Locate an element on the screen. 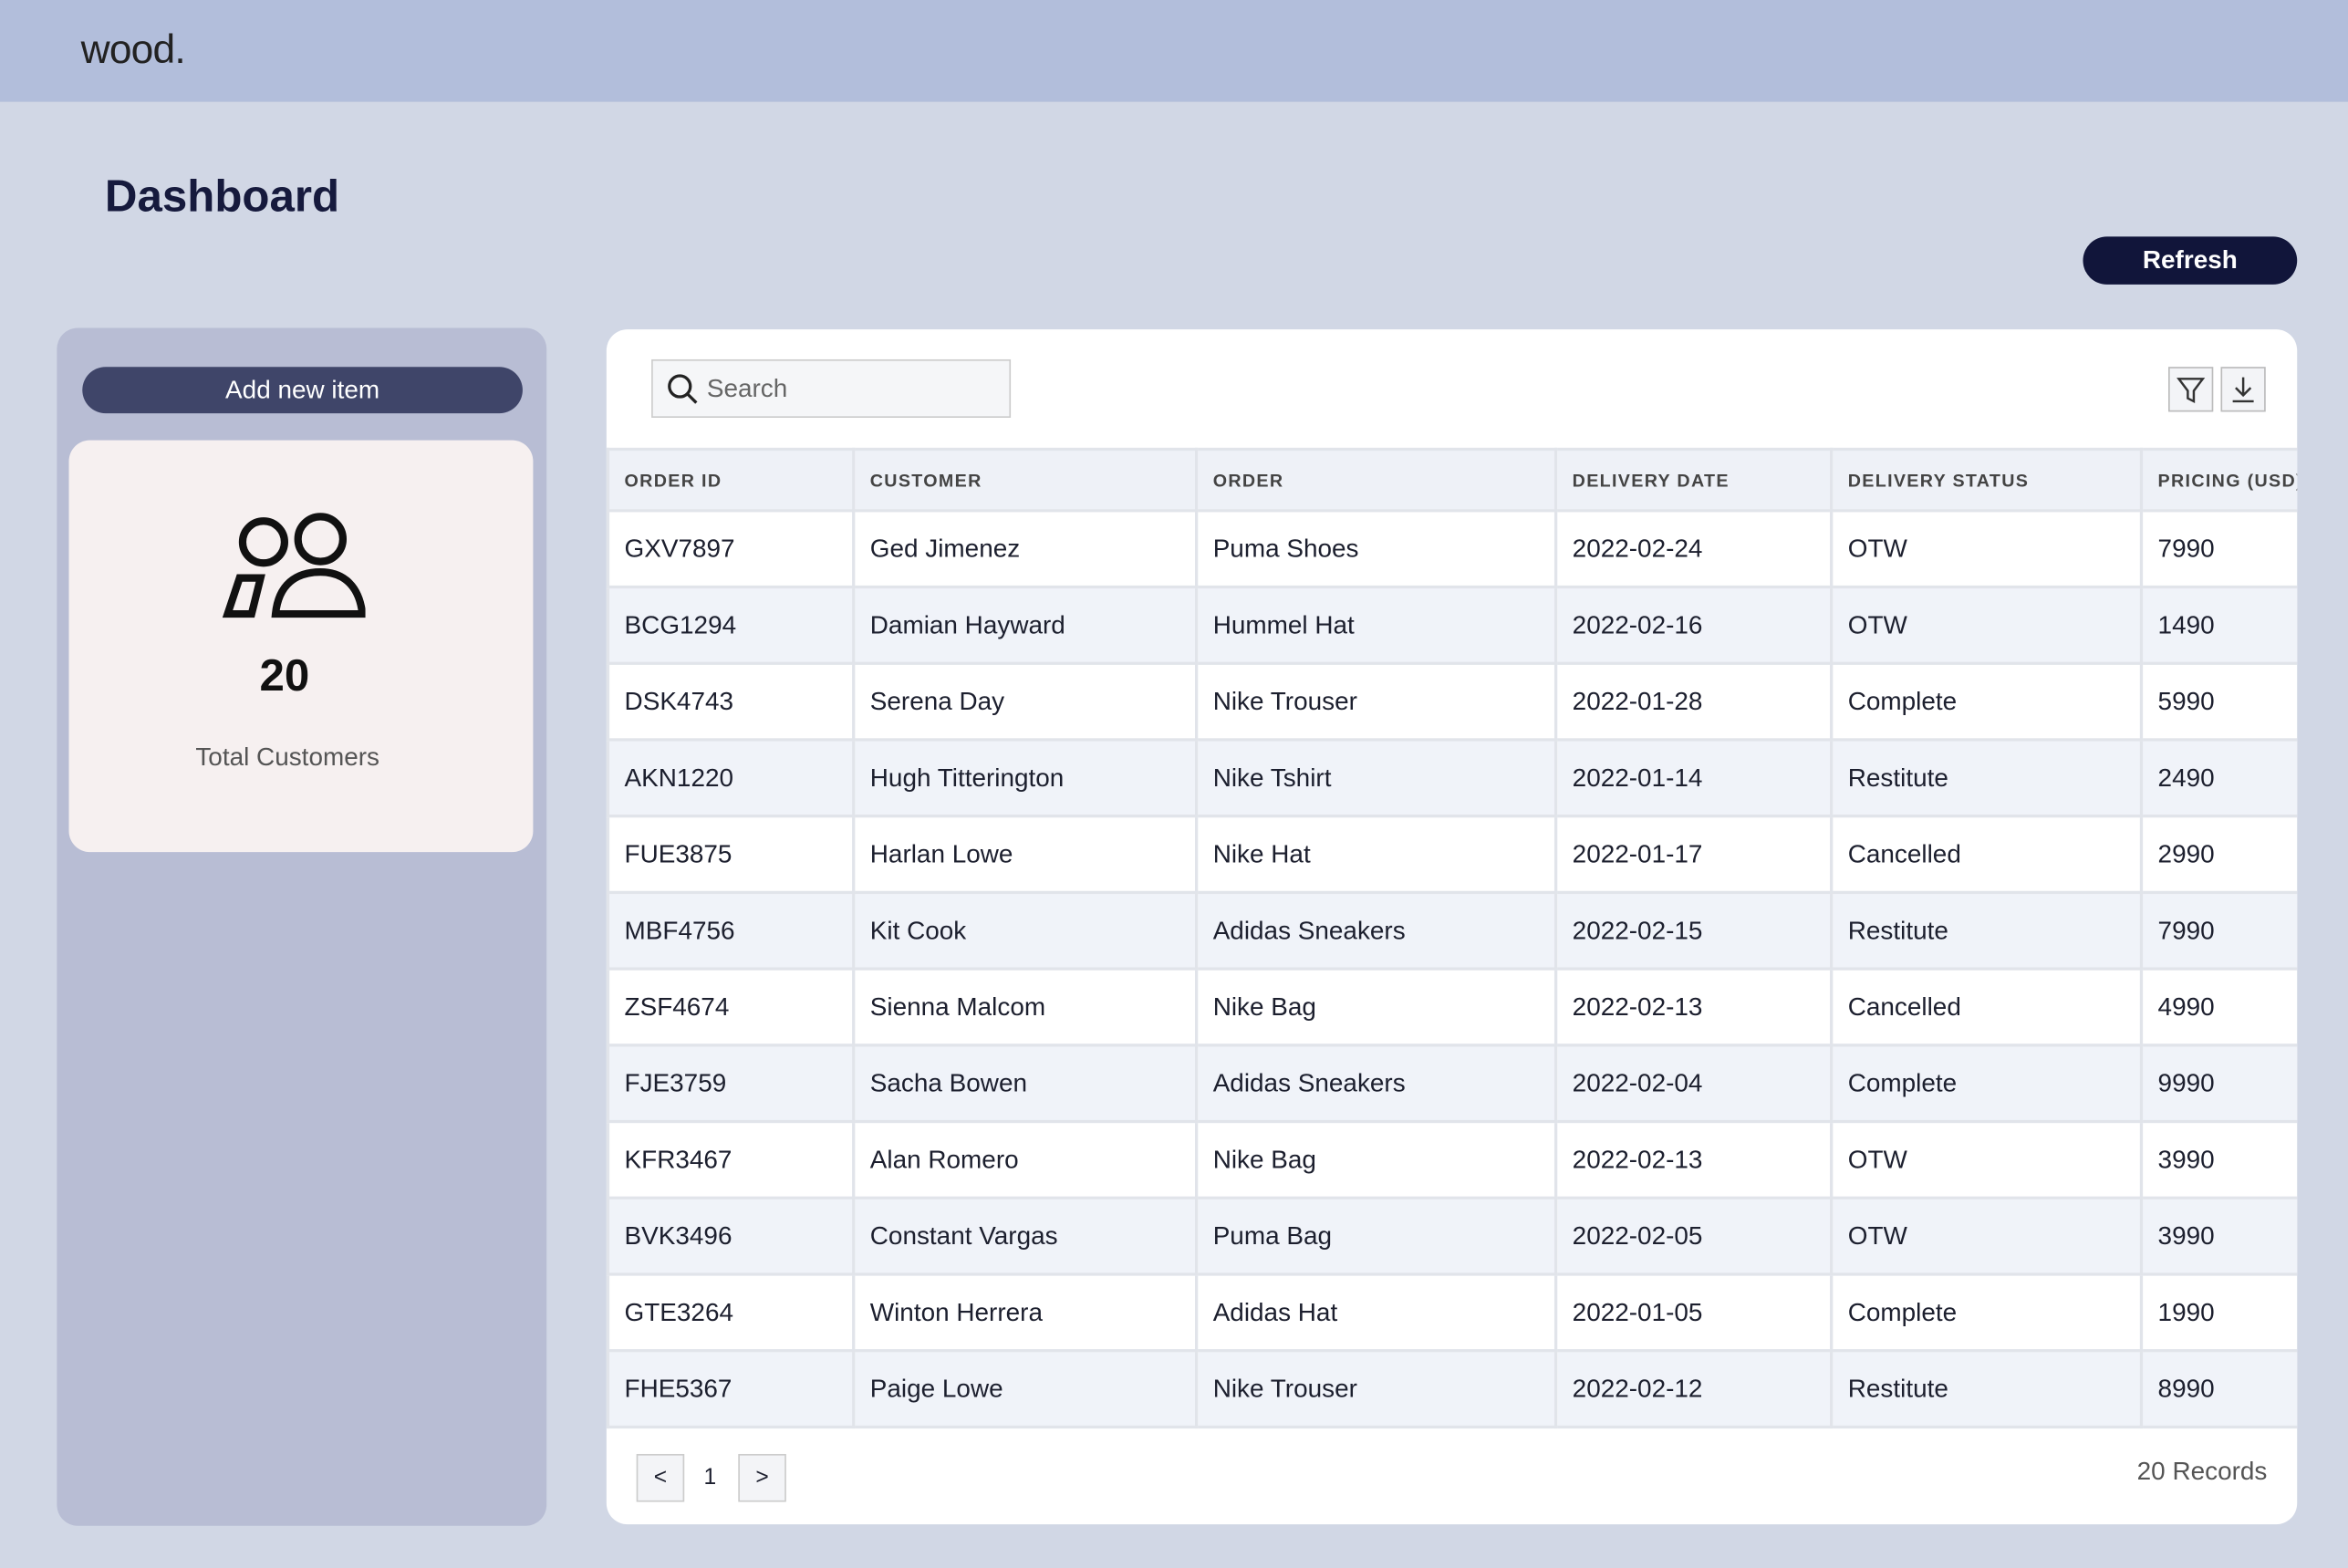 This screenshot has width=2348, height=1568. filter-icon is located at coordinates (2191, 390).